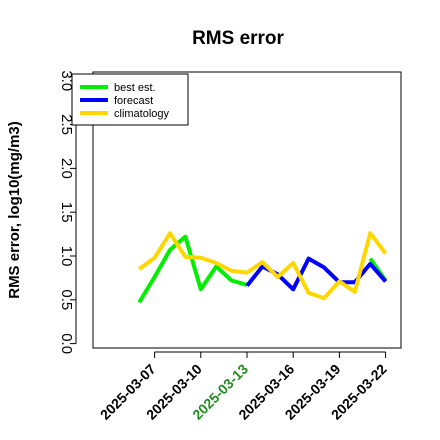 The image size is (440, 440). Describe the element at coordinates (142, 114) in the screenshot. I see `legend-label-climatology: climatology` at that location.